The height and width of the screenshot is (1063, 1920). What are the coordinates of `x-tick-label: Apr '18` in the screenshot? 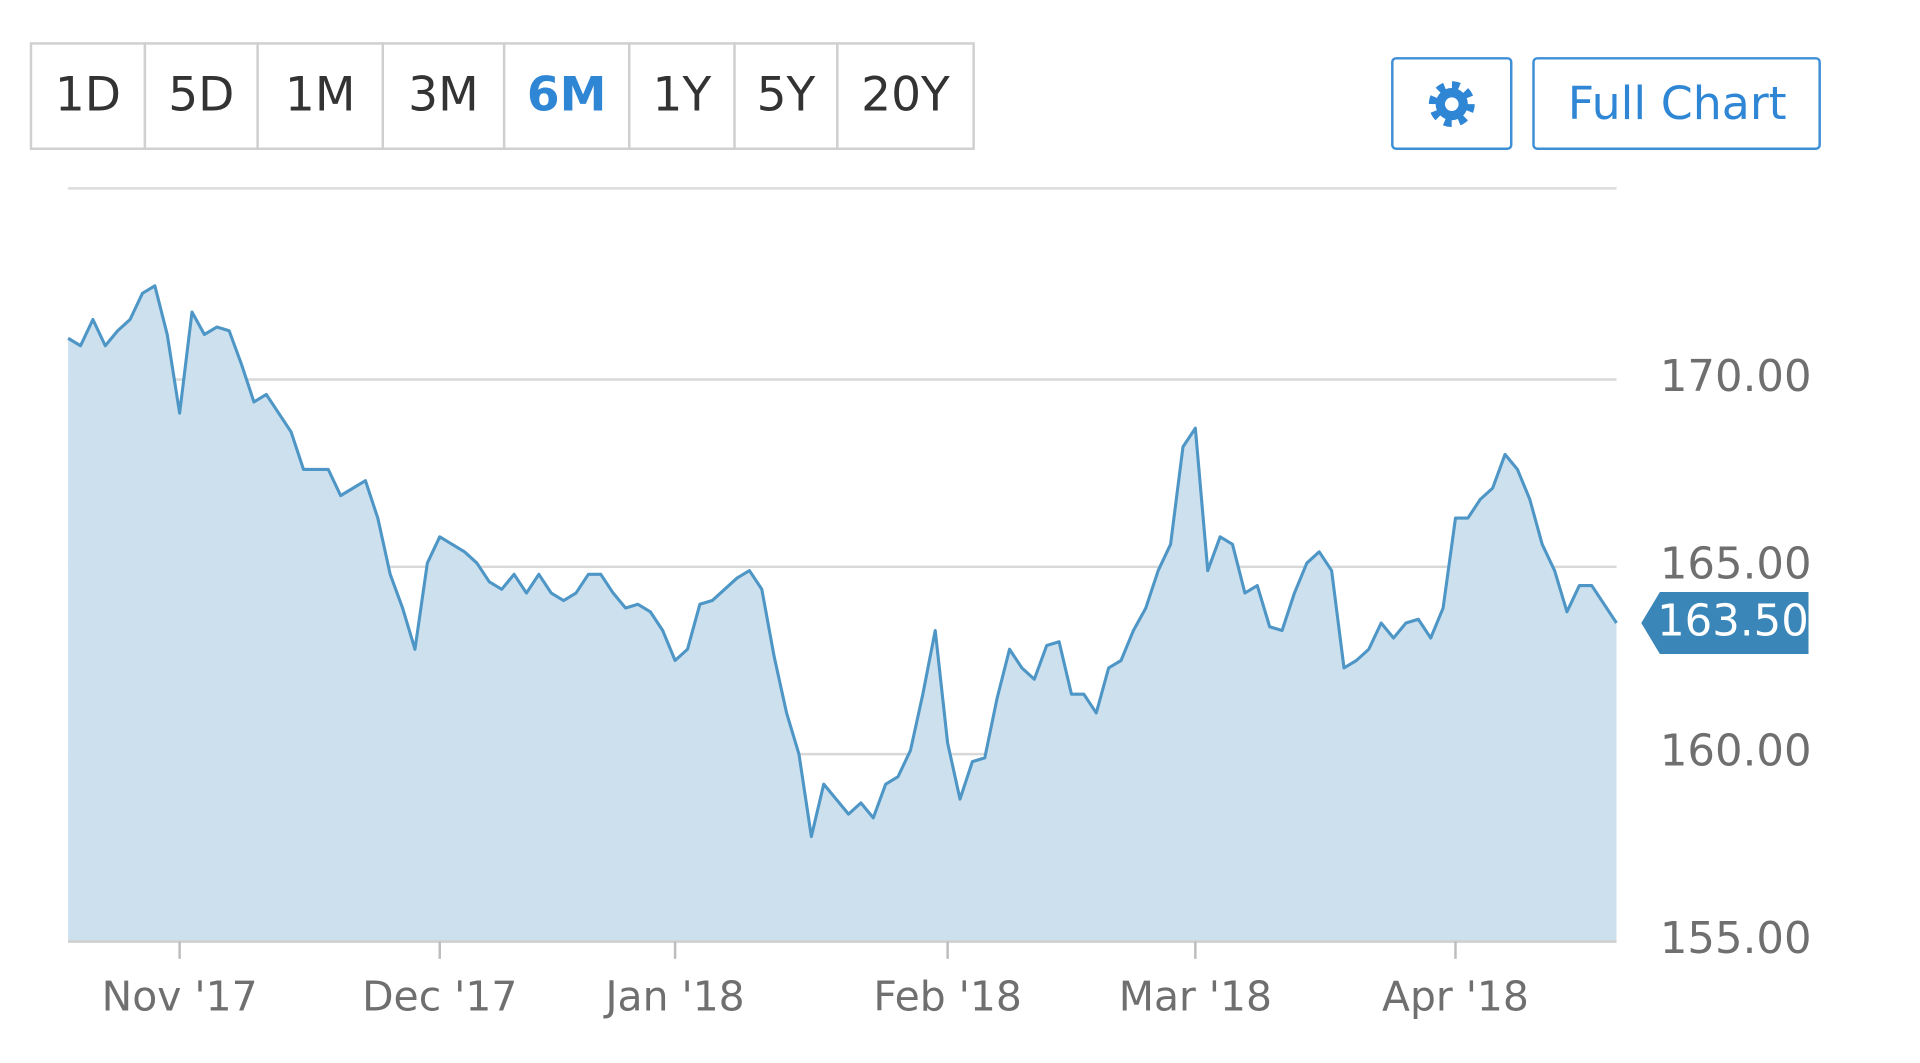 It's located at (1455, 997).